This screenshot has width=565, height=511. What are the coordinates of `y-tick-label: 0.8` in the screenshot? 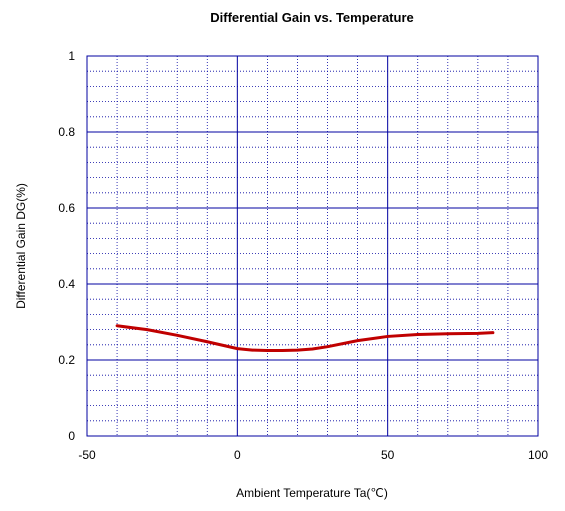 It's located at (66, 132).